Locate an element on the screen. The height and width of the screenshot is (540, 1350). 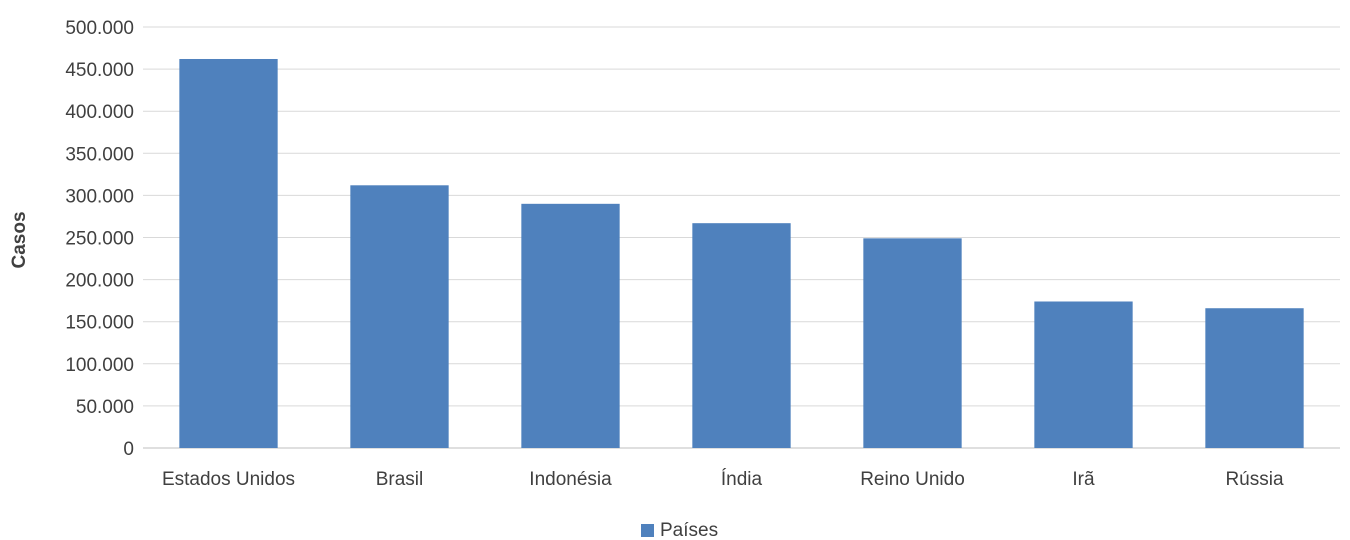
y-tick-label: 400.000 is located at coordinates (99, 112).